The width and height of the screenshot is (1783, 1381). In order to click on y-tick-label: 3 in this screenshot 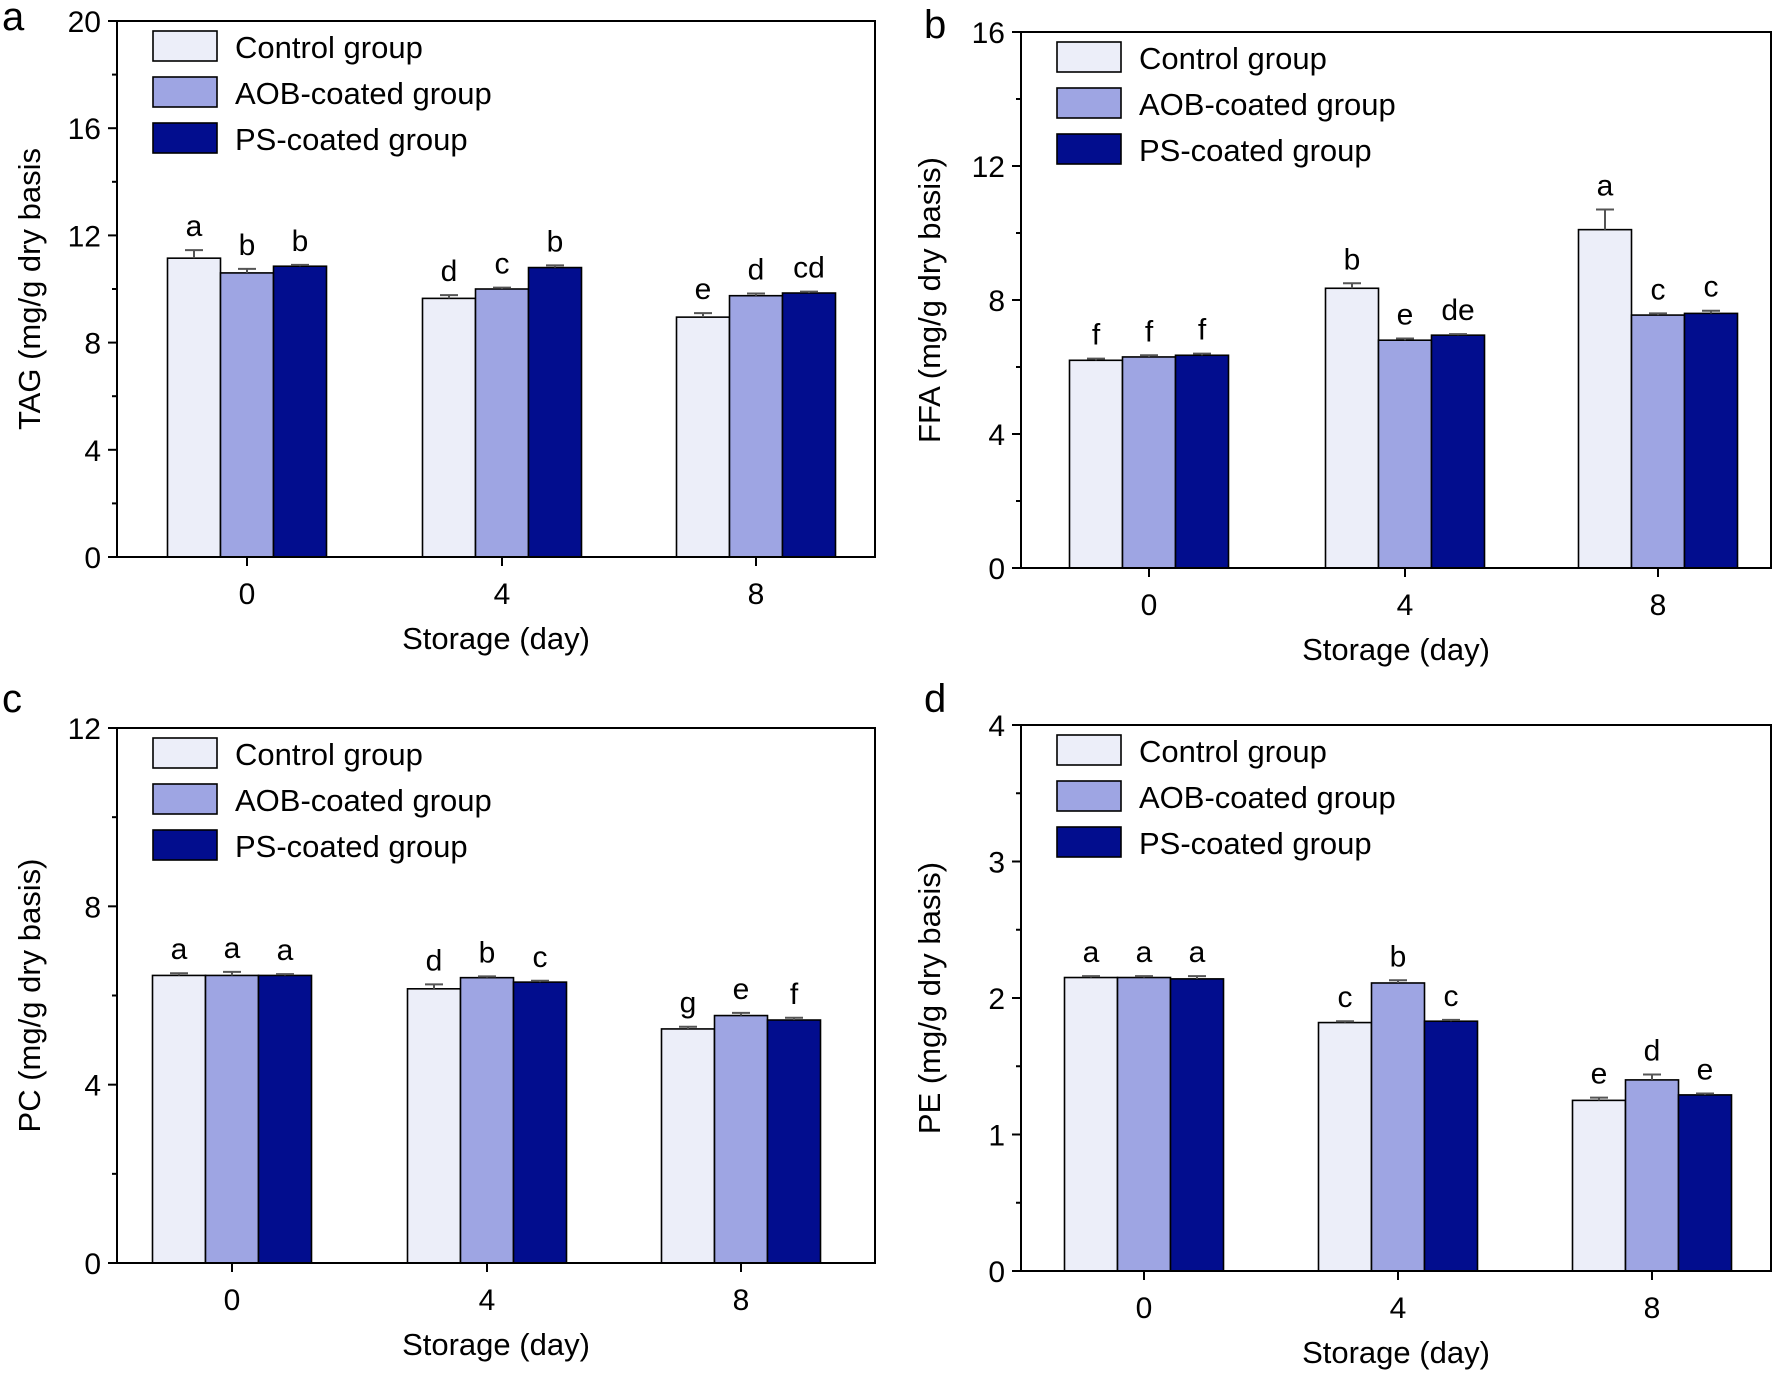, I will do `click(996, 863)`.